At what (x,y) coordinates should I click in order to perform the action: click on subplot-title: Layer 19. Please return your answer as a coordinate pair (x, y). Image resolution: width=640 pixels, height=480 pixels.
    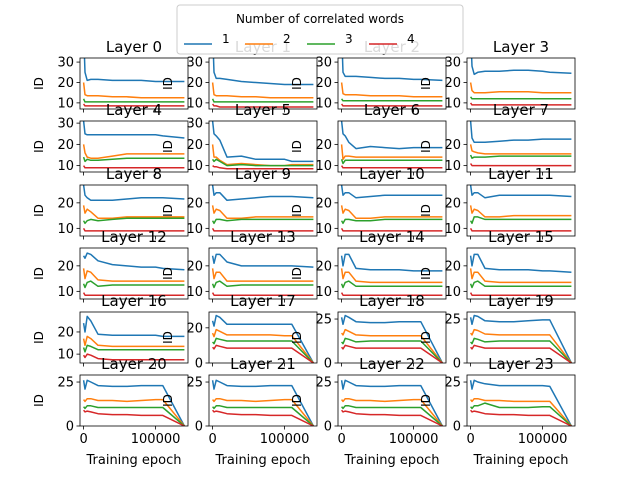
    Looking at the image, I should click on (521, 301).